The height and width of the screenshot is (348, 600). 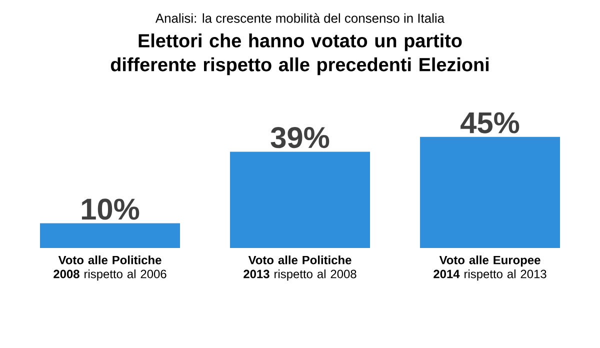 What do you see at coordinates (300, 137) in the screenshot?
I see `data-label: 39%` at bounding box center [300, 137].